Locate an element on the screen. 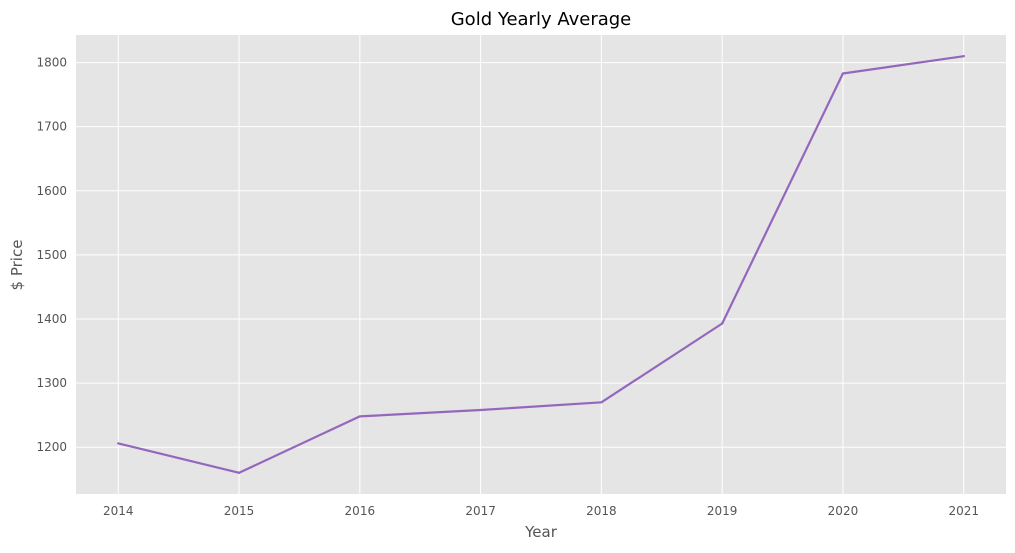 The width and height of the screenshot is (1015, 553). x-tick-label: 2018 is located at coordinates (601, 511).